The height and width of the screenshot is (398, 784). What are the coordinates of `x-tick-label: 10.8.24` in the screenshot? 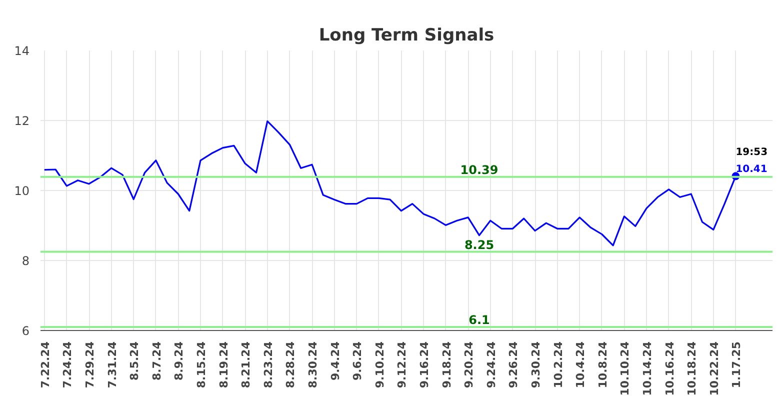 It's located at (603, 364).